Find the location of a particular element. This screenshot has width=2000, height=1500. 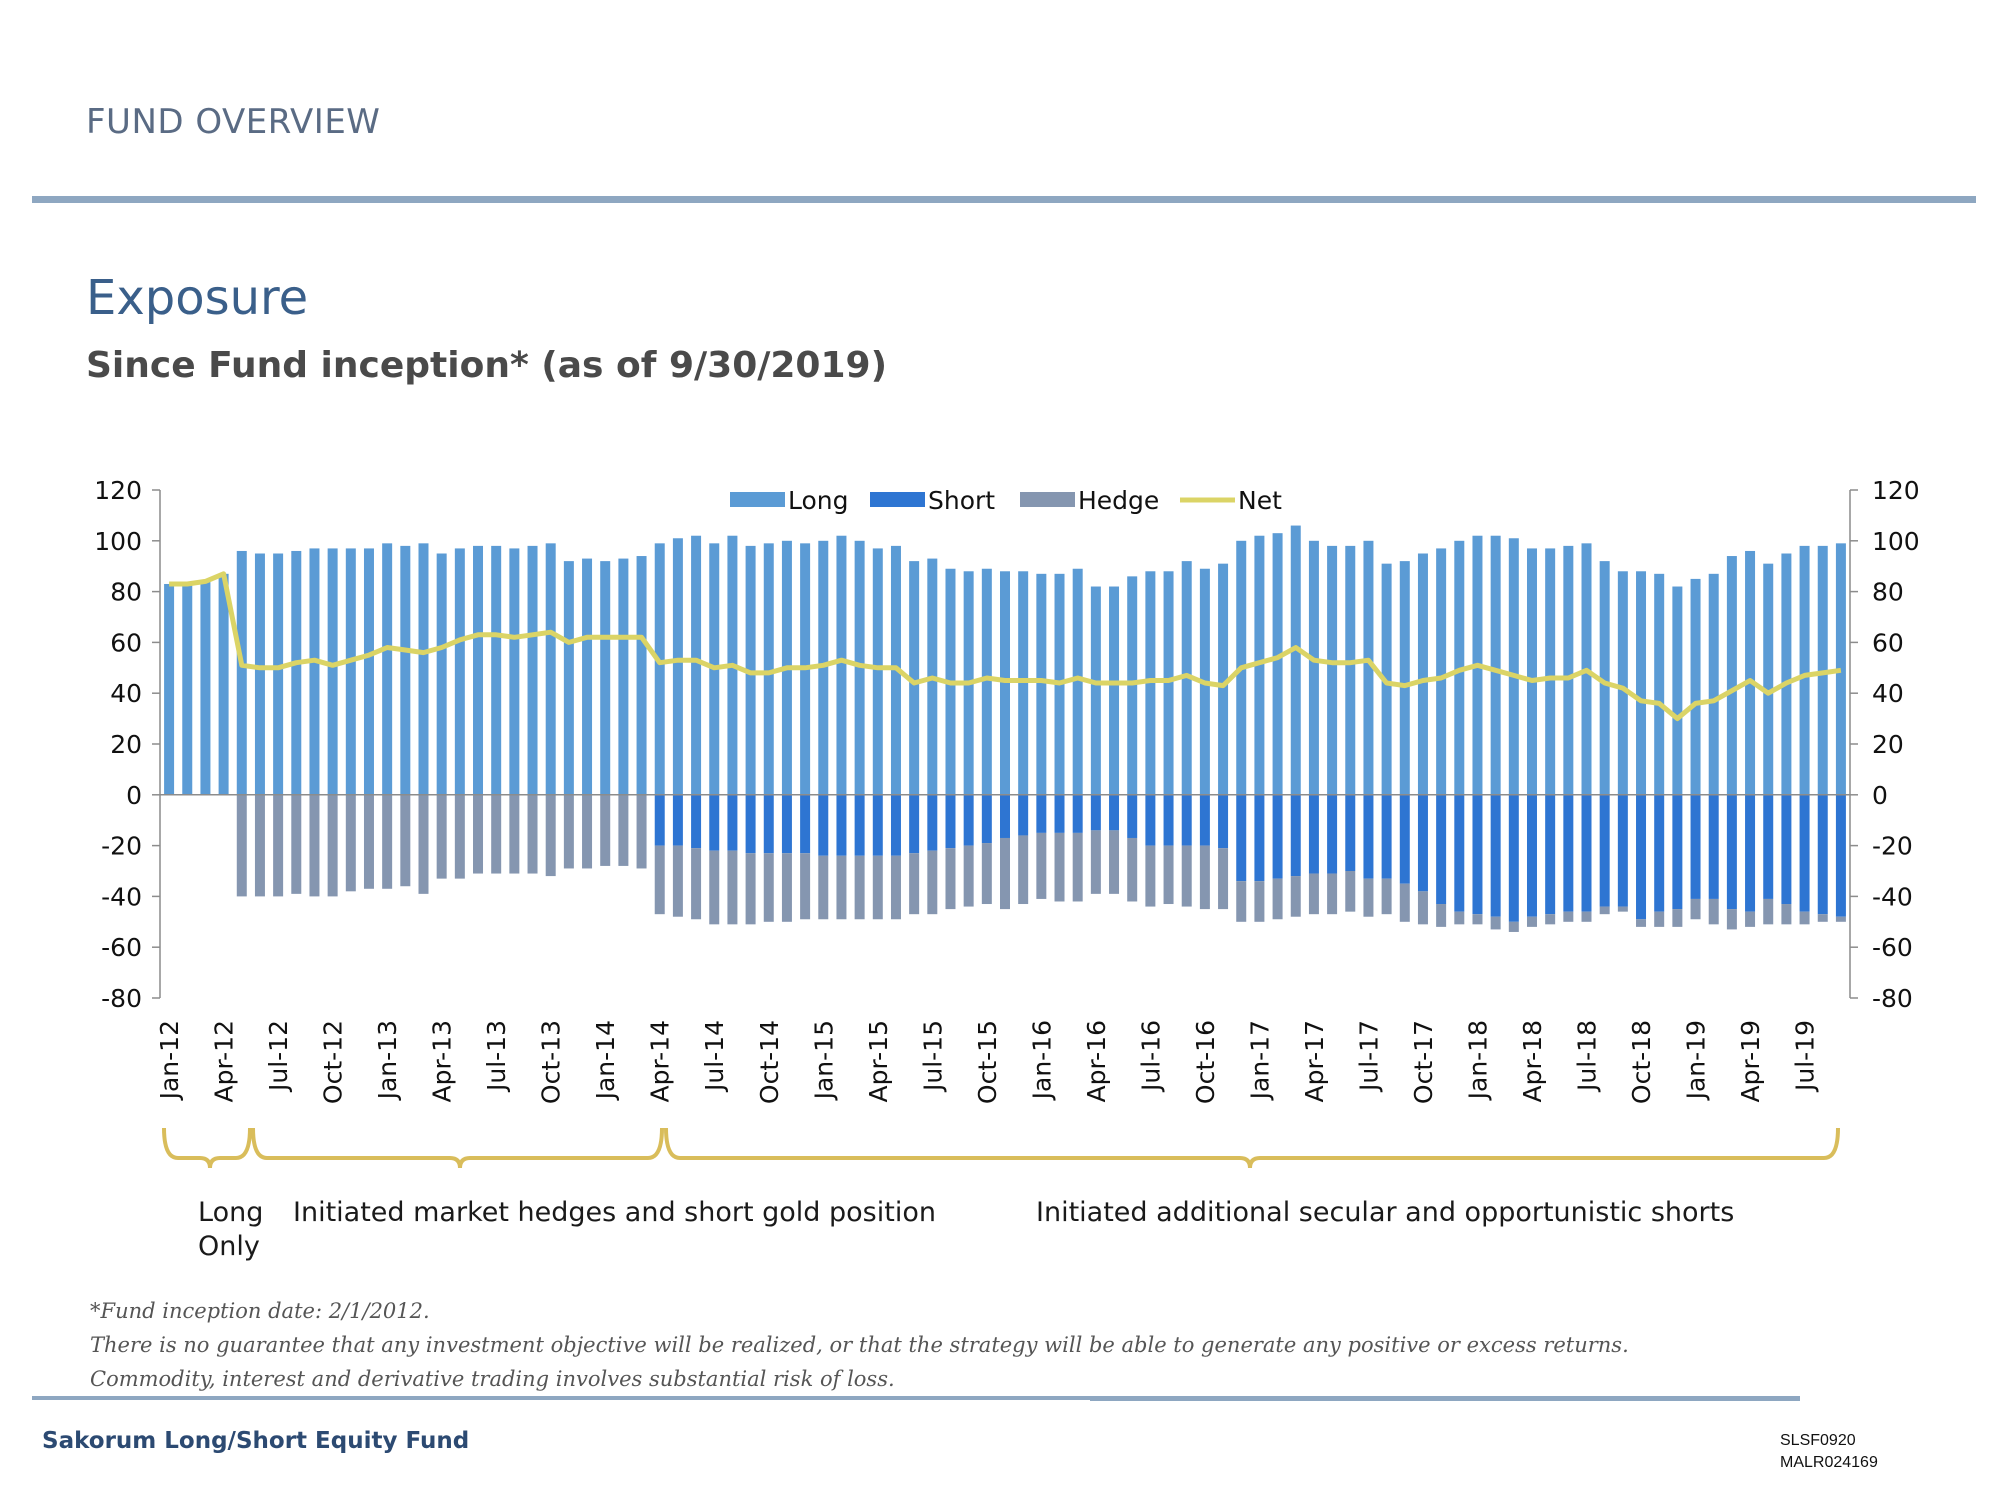

net-line-group is located at coordinates (1005, 646).